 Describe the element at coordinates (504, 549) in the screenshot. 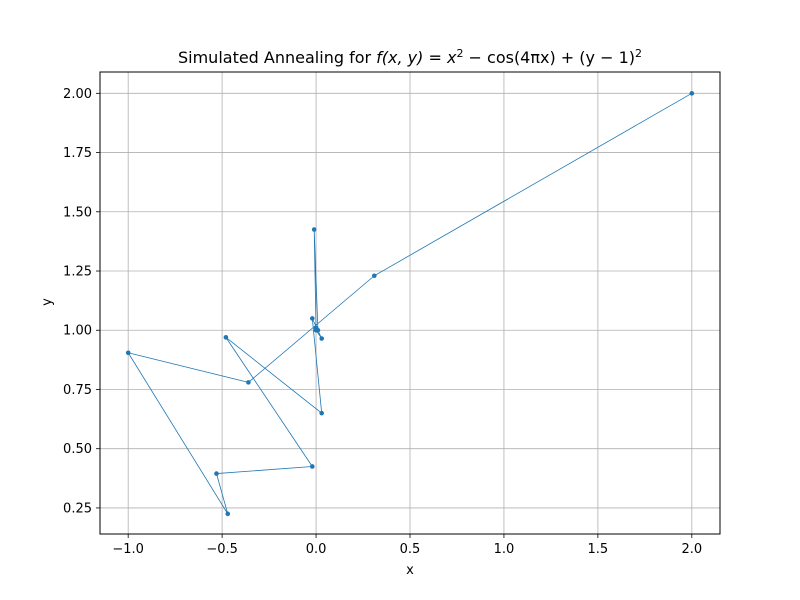

I see `x-tick-label: 1.0` at that location.